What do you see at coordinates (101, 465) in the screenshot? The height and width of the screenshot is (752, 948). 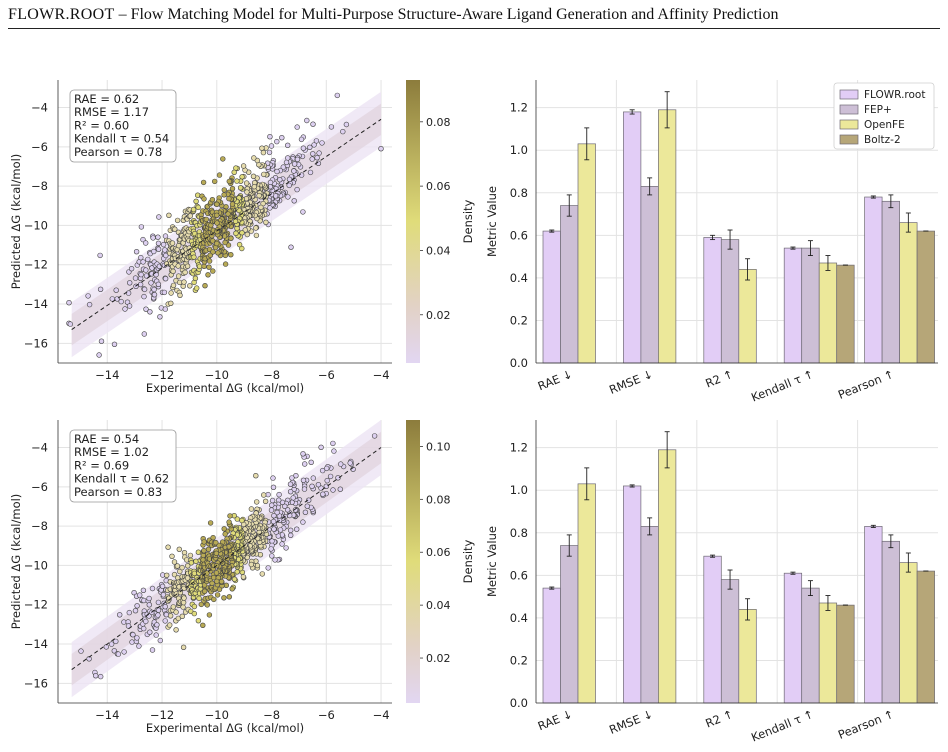 I see `stats-line: R² = 0.69` at bounding box center [101, 465].